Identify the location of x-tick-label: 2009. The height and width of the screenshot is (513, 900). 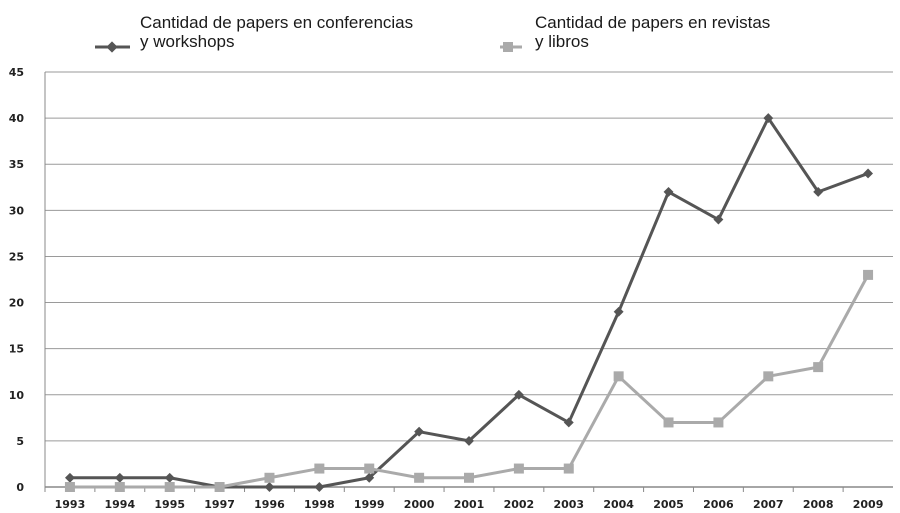
(868, 504).